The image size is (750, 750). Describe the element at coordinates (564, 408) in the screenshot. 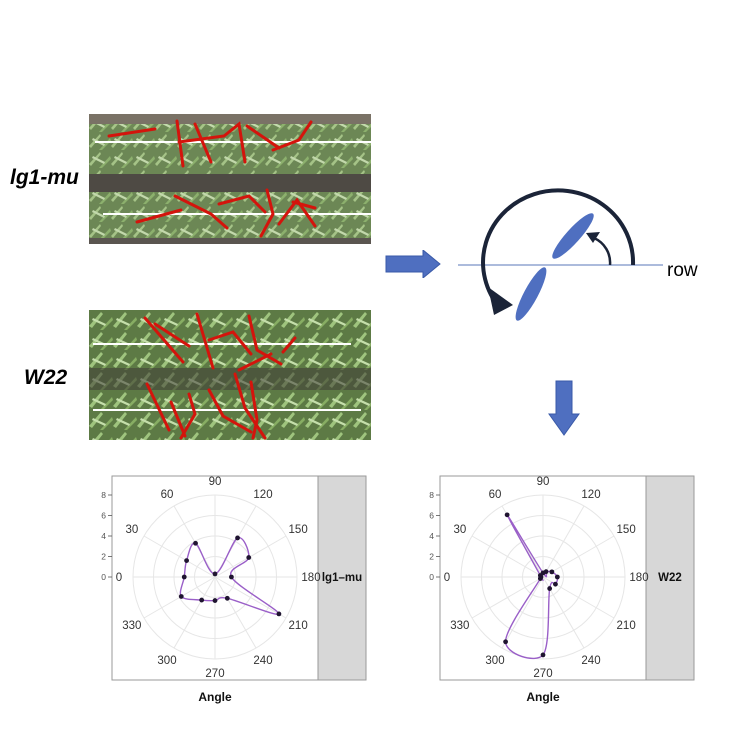

I see `arrow-down-icon` at that location.